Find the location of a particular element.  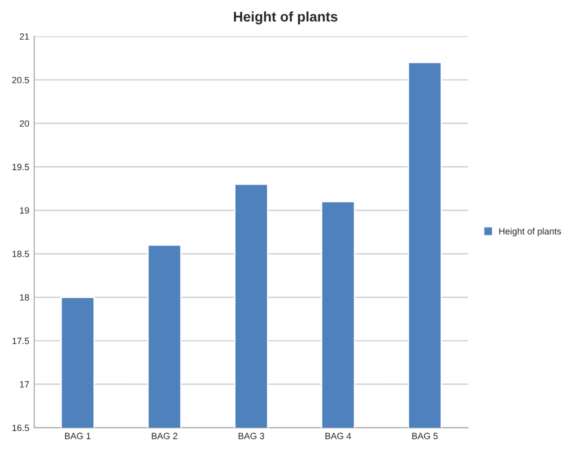

y-tick-label: 17.5 is located at coordinates (21, 341).